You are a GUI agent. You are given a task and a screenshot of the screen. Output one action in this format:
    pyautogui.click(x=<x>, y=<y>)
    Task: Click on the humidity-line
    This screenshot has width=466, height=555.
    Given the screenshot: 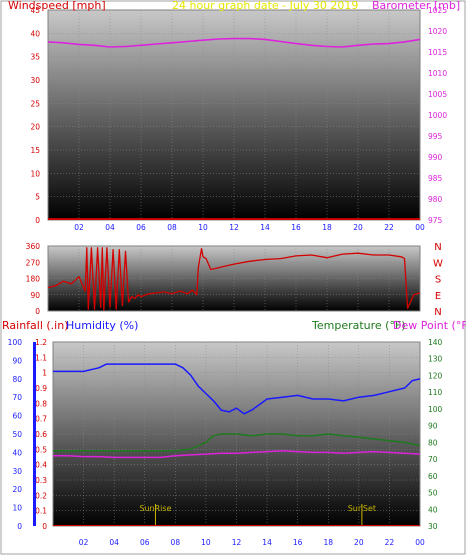 What is the action you would take?
    pyautogui.click(x=236, y=389)
    